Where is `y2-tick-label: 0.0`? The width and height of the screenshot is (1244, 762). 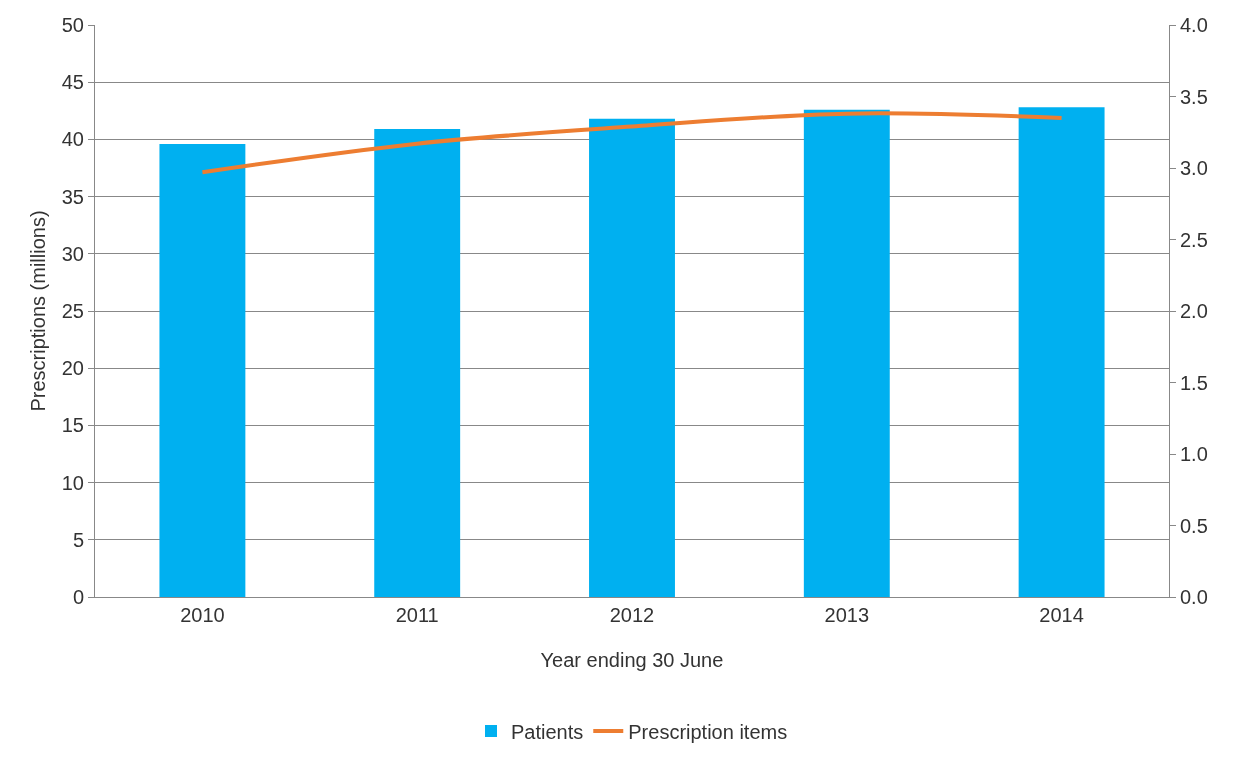
y2-tick-label: 0.0 is located at coordinates (1194, 597).